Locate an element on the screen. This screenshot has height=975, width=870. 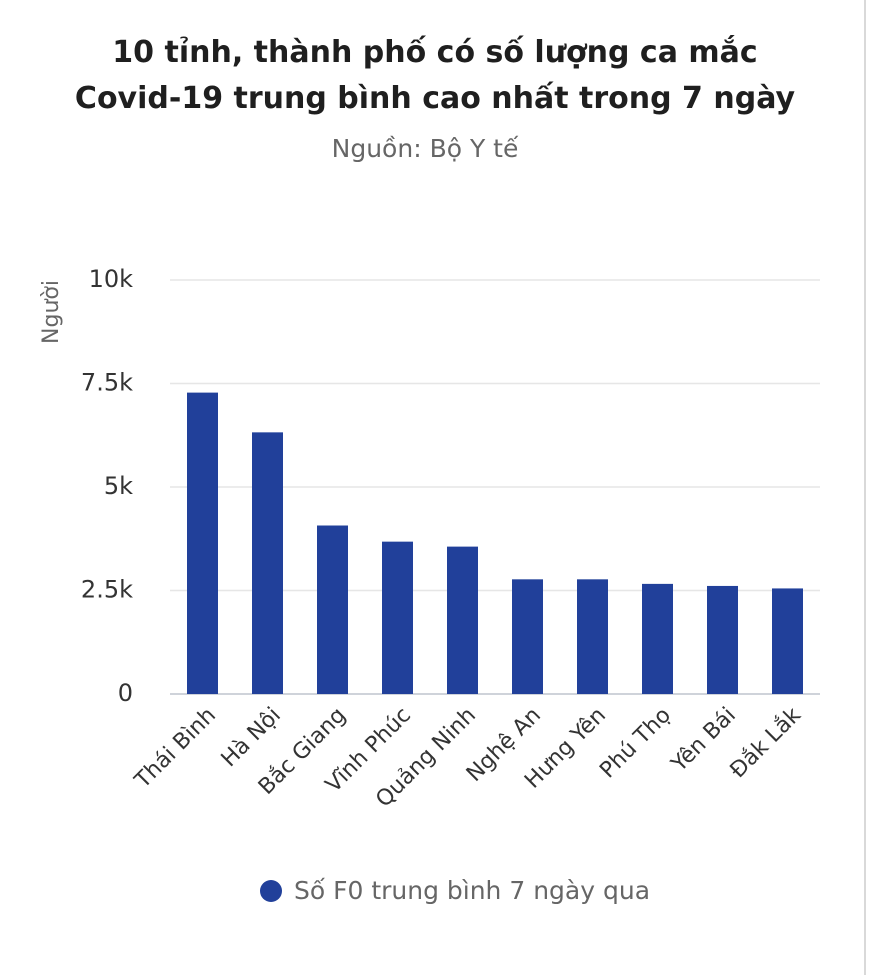
chart-subtitle: Nguồn: Bộ Y tế is located at coordinates (425, 148).